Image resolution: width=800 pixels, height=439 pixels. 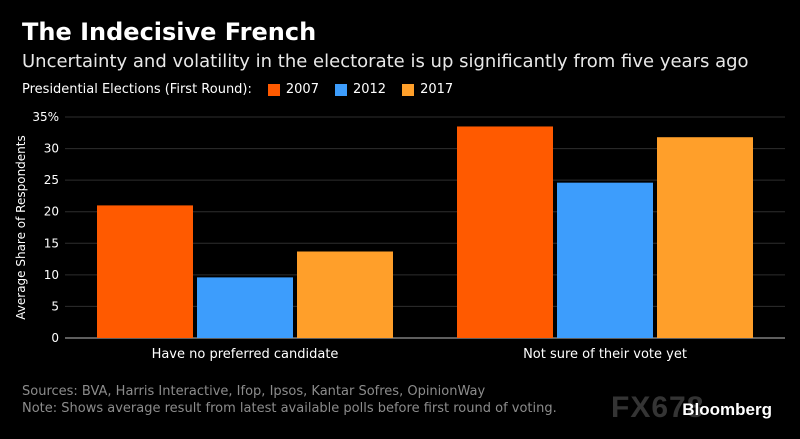 What do you see at coordinates (245, 354) in the screenshot?
I see `x-category-label: Have no preferred candidate` at bounding box center [245, 354].